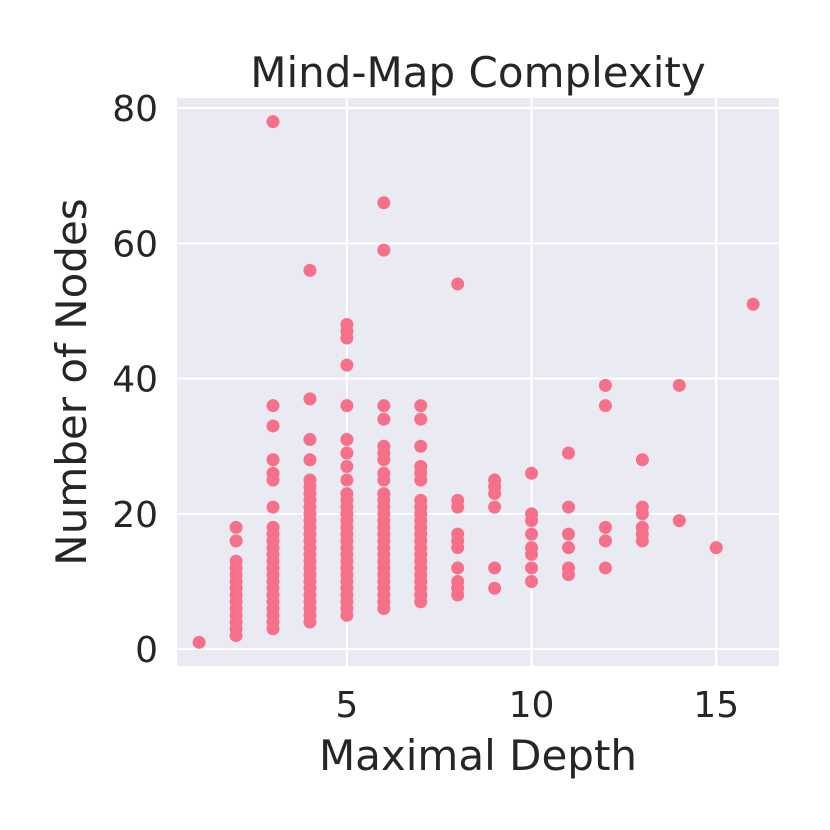 The width and height of the screenshot is (830, 830). Describe the element at coordinates (135, 109) in the screenshot. I see `y-tick-label: 80` at that location.